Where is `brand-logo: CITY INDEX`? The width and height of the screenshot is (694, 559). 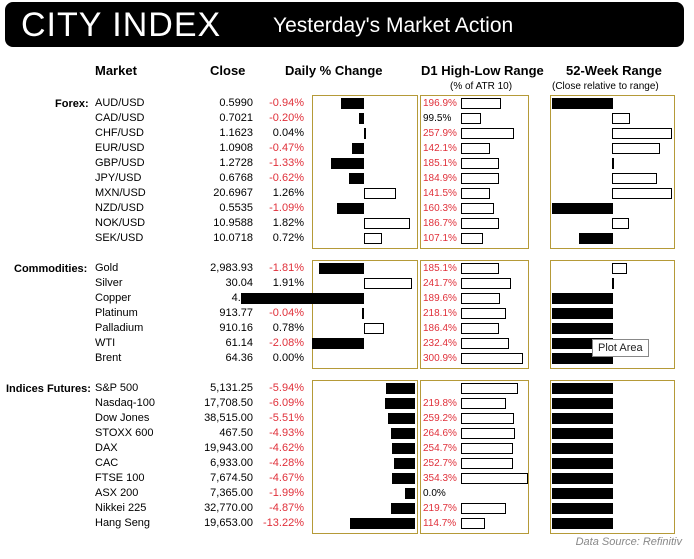
brand-logo: CITY INDEX is located at coordinates (121, 25).